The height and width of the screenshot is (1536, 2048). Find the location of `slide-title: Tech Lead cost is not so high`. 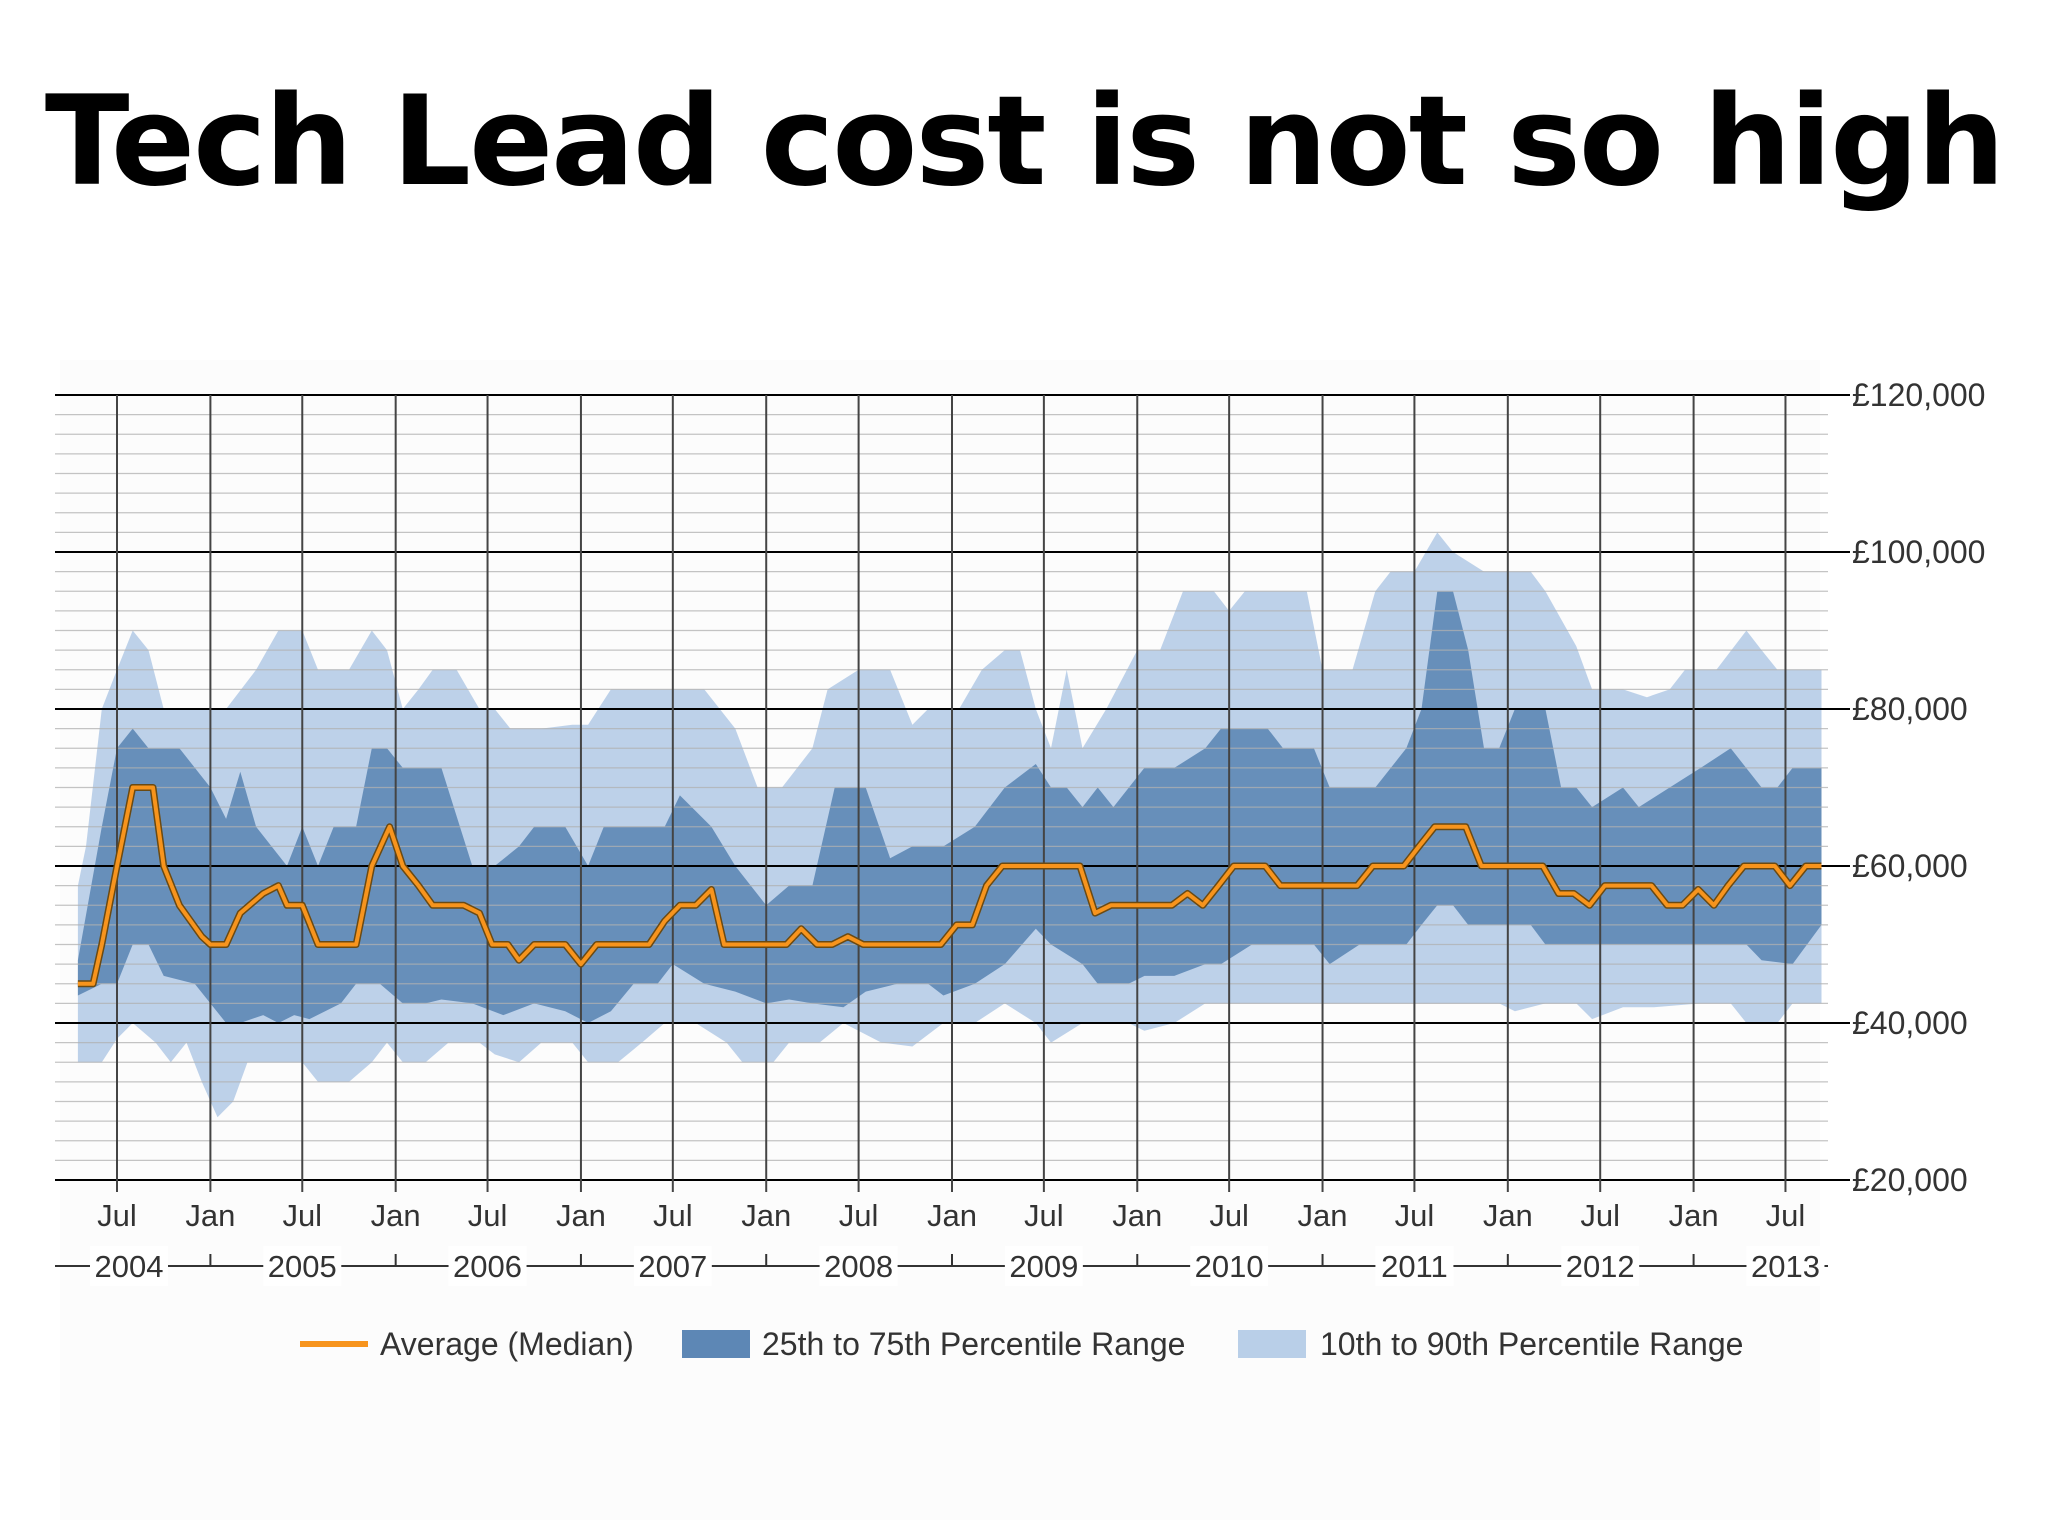

slide-title: Tech Lead cost is not so high is located at coordinates (1024, 142).